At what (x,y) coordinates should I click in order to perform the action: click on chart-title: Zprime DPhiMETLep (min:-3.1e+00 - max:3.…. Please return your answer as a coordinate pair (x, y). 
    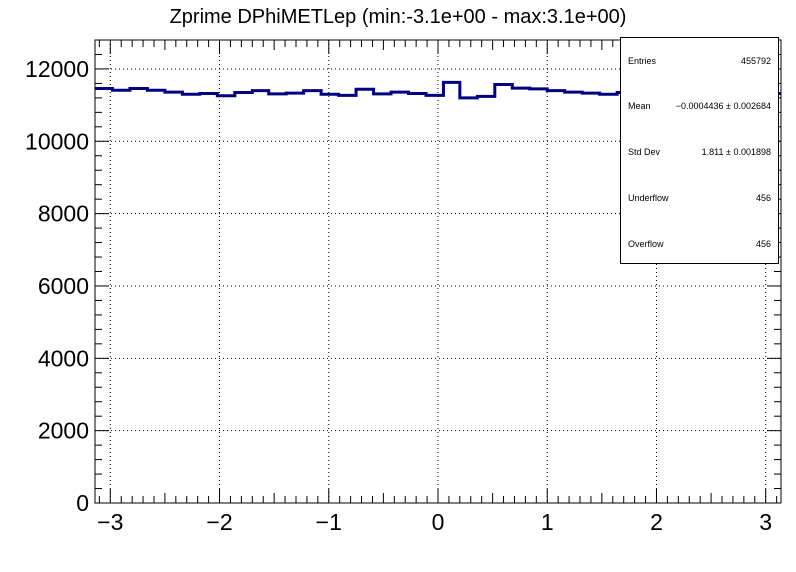
    Looking at the image, I should click on (398, 17).